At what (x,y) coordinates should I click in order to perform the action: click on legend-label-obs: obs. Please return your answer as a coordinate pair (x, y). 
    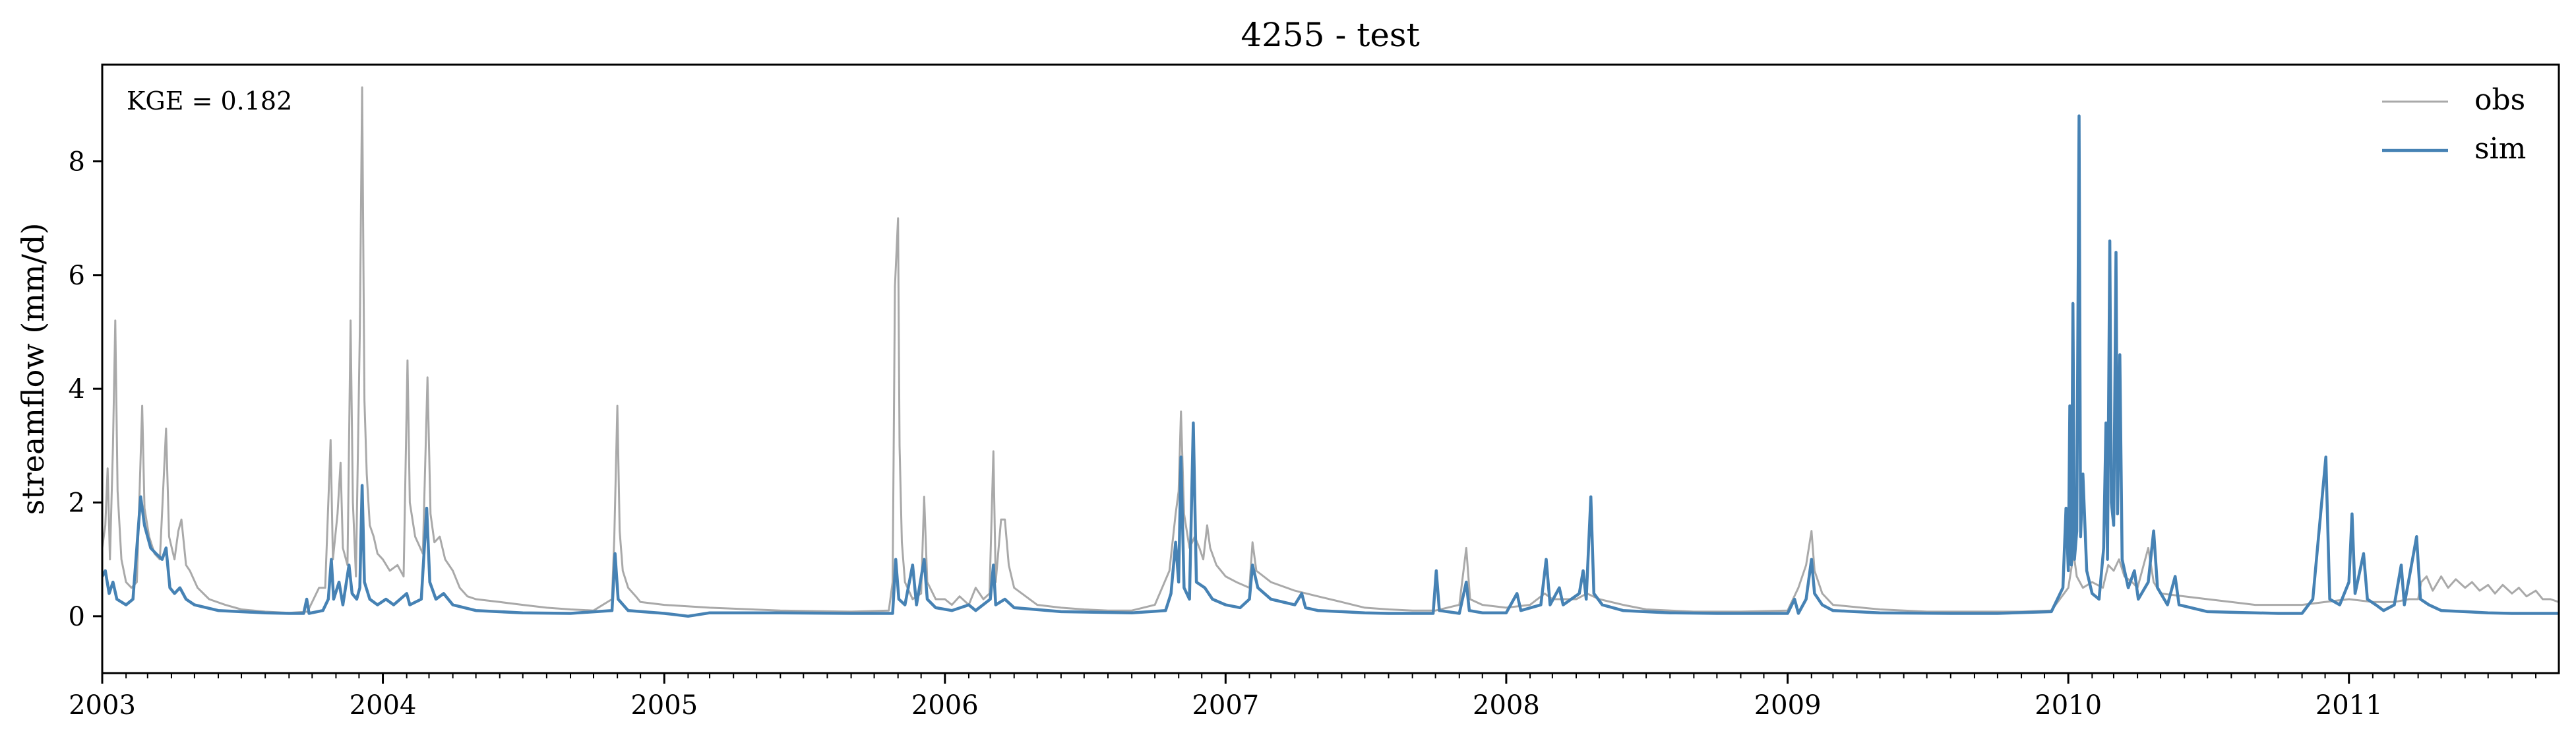
    Looking at the image, I should click on (2499, 100).